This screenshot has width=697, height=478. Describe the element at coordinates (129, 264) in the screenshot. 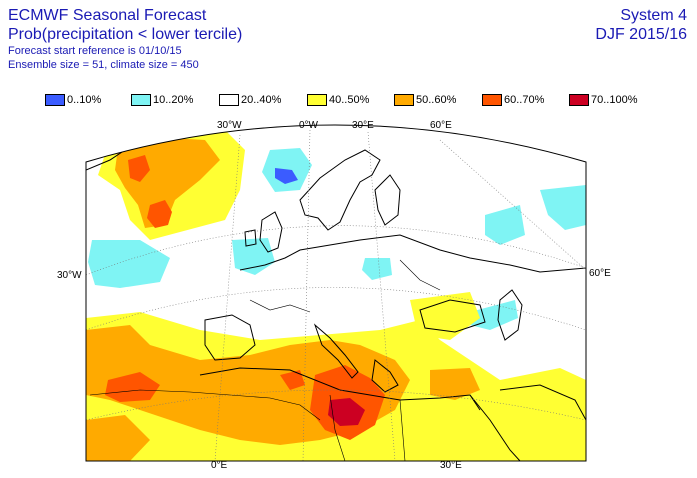

I see `region-atlantic-cyan` at that location.